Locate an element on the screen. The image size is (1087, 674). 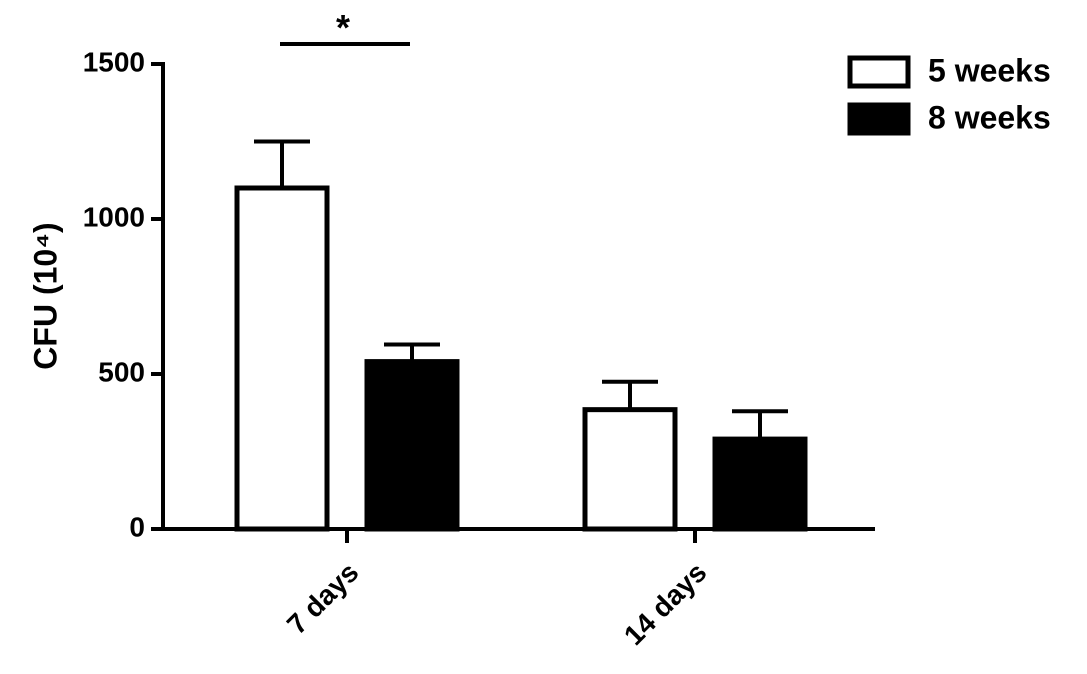
y-tick-label: 500 is located at coordinates (121, 371).